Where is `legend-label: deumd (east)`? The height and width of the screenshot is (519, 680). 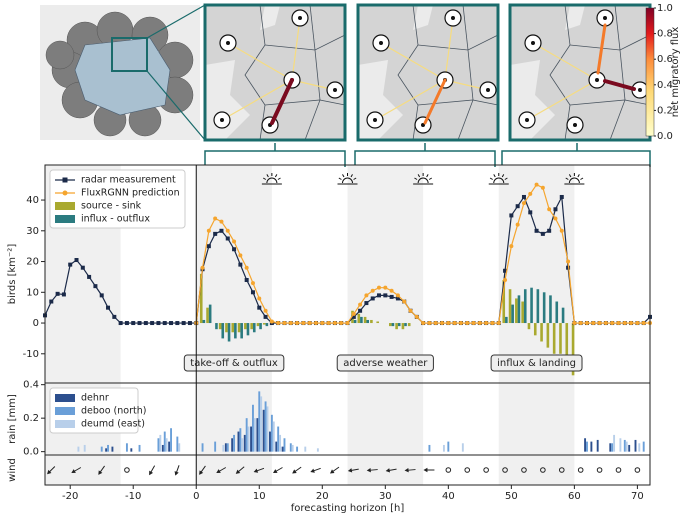 legend-label: deumd (east) is located at coordinates (113, 424).